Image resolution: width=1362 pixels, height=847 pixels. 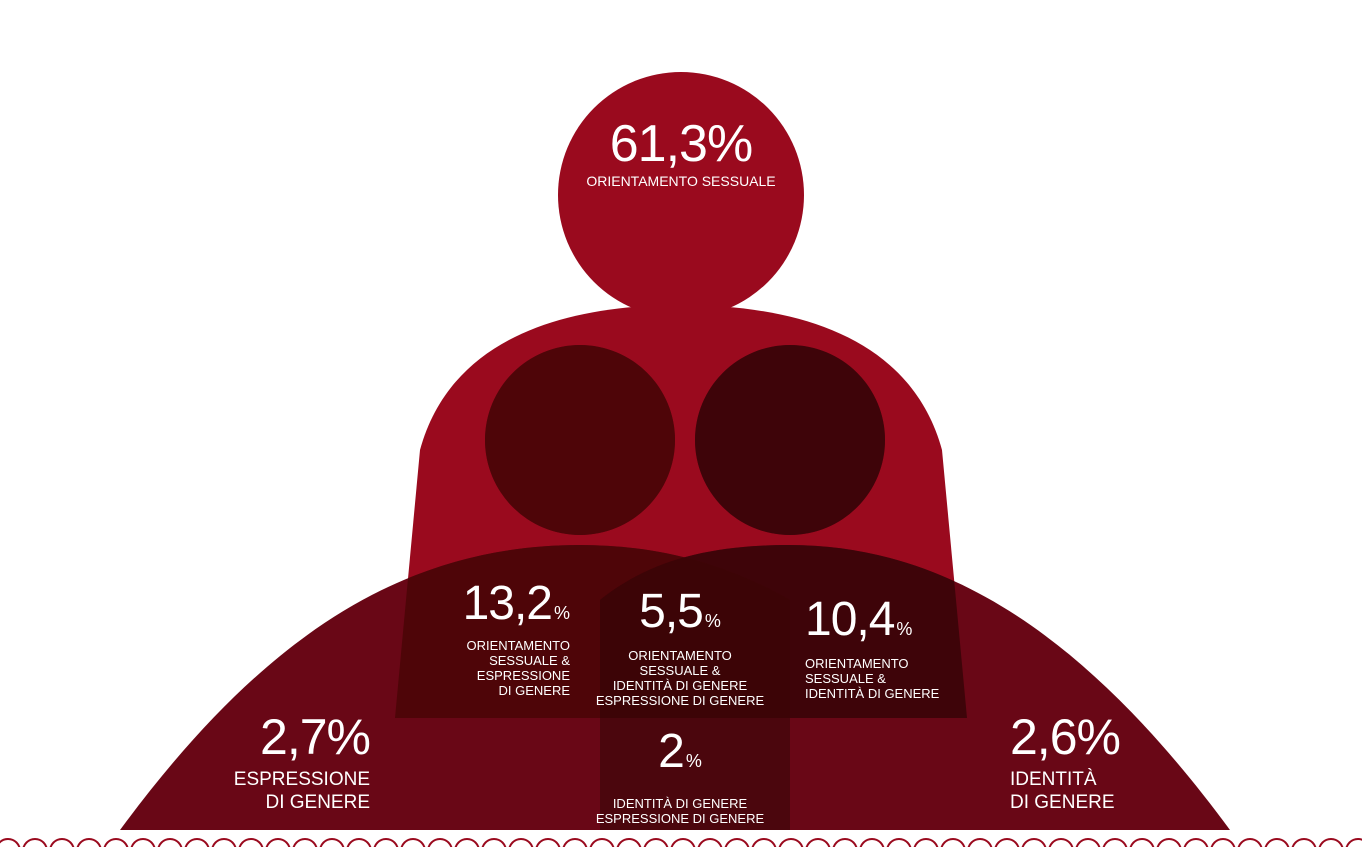 What do you see at coordinates (680, 611) in the screenshot?
I see `value-tutti: 5,5%` at bounding box center [680, 611].